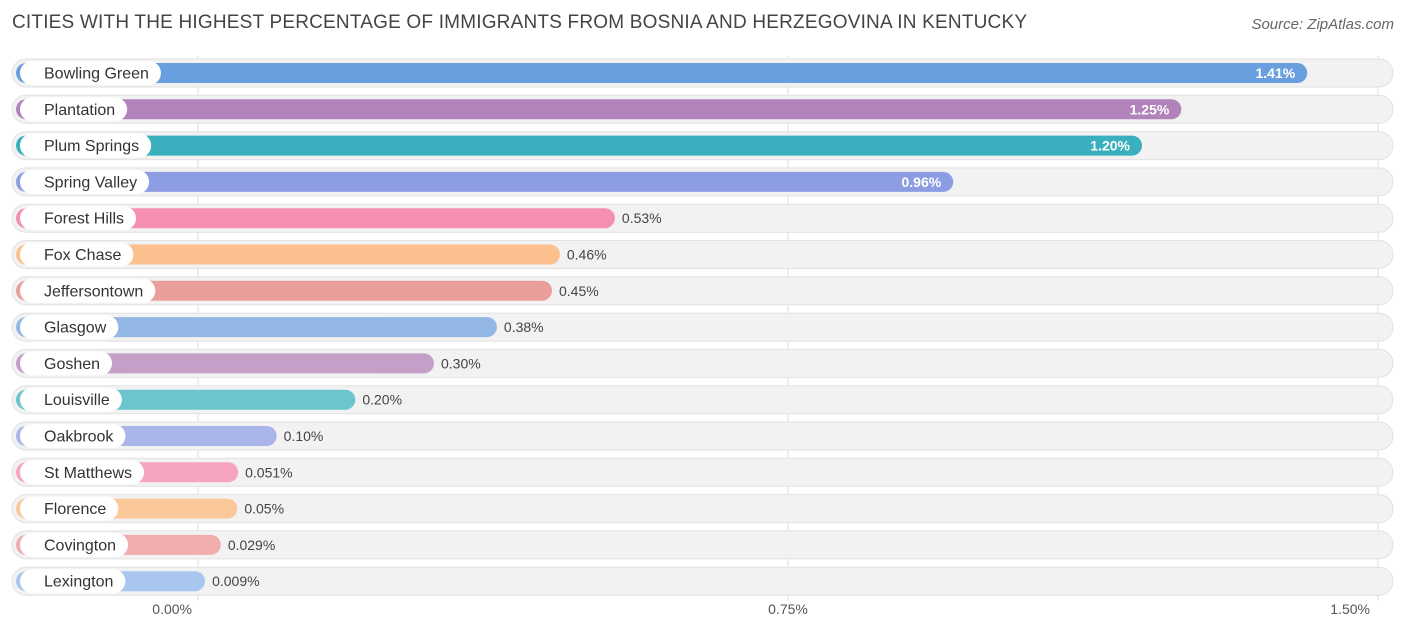 The width and height of the screenshot is (1406, 630). Describe the element at coordinates (761, 609) in the screenshot. I see `x-axis-ticks: 0.00% 0.75% 1.50%` at that location.